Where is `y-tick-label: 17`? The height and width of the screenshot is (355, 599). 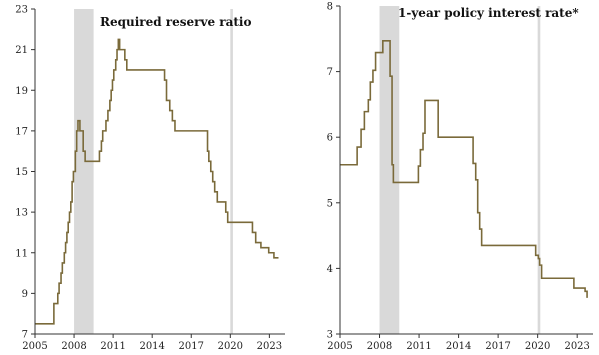
y-tick-label: 17 is located at coordinates (21, 131).